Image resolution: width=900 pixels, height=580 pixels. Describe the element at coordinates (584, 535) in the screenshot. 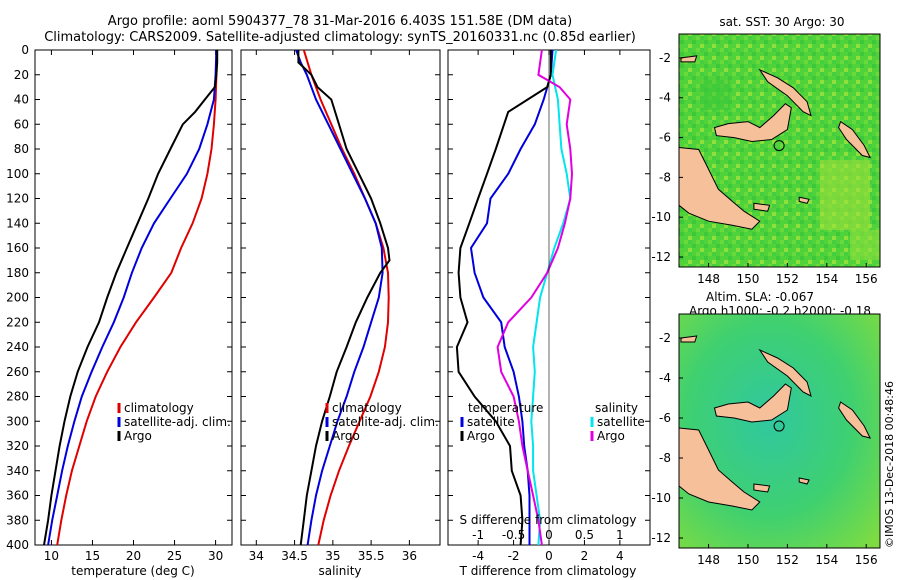

I see `s-tick-label: 0.5` at that location.